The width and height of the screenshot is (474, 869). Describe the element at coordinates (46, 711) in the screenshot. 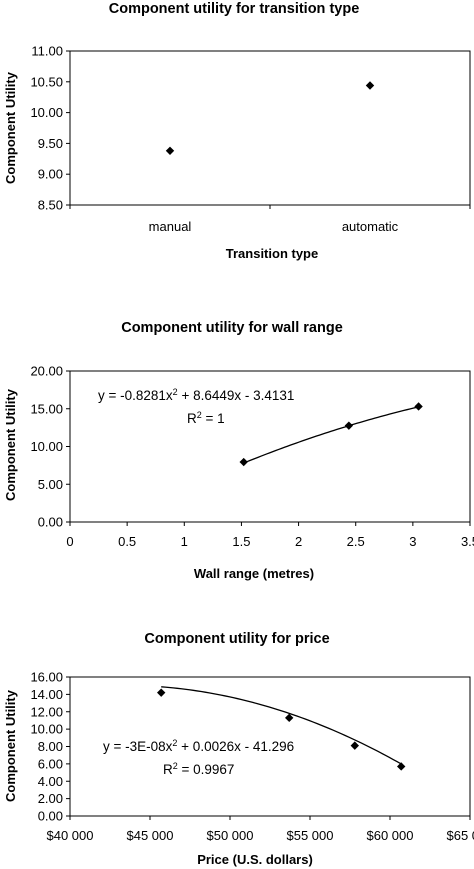

I see `y-tick-label: 12.00` at that location.